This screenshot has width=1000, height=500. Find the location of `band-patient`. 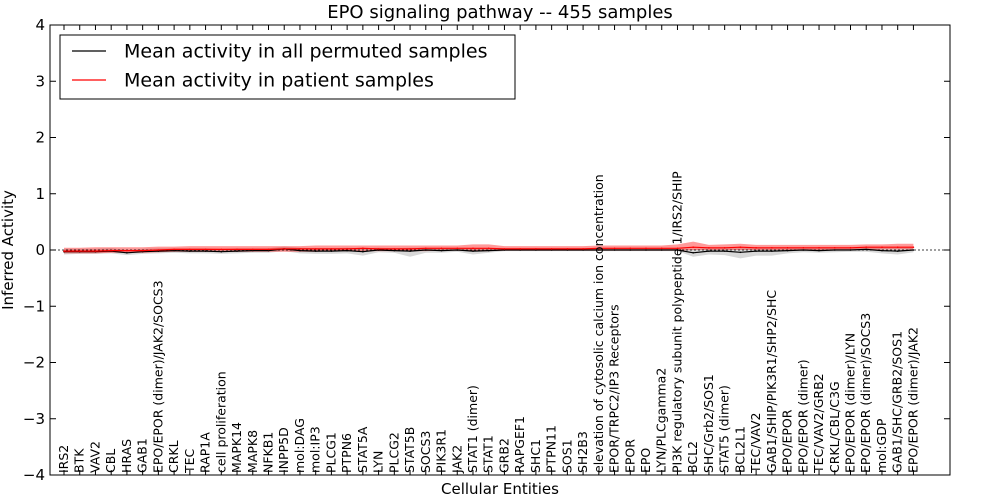

band-patient is located at coordinates (489, 247).